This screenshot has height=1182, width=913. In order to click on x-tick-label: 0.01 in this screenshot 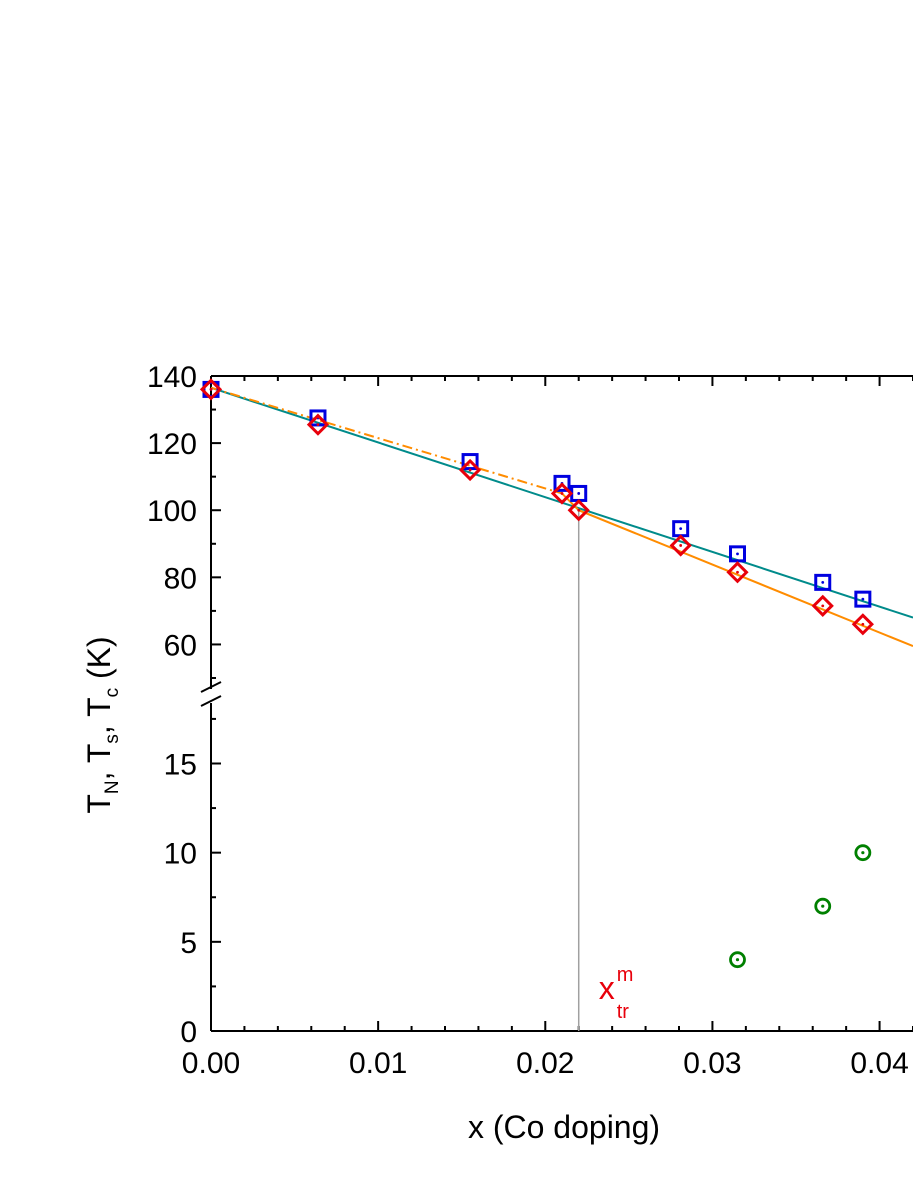, I will do `click(378, 1063)`.